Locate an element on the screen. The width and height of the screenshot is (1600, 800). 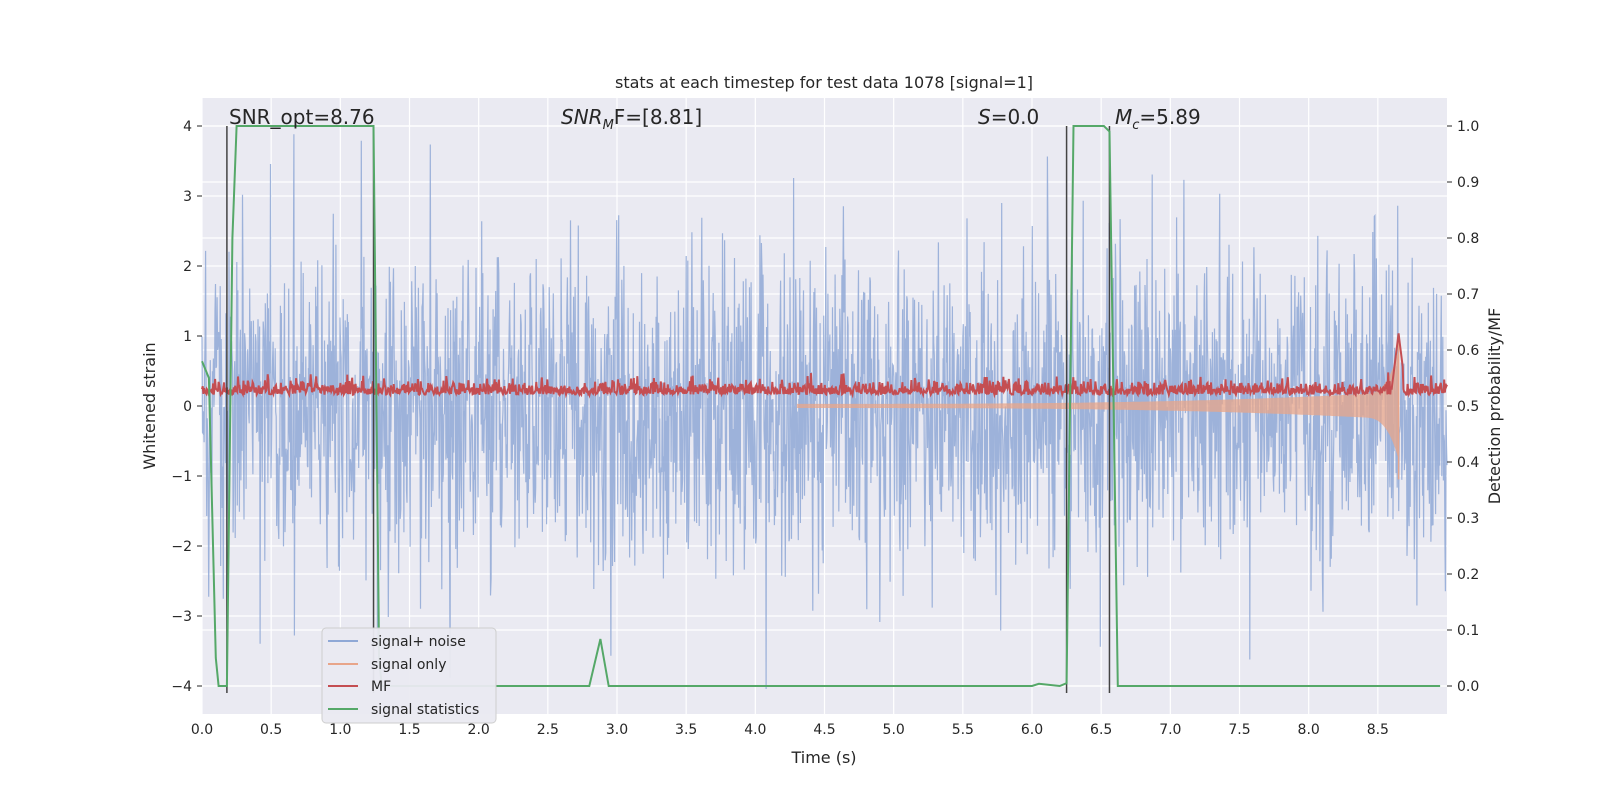
annotation-mc: Mc=5.89 is located at coordinates (1158, 119).